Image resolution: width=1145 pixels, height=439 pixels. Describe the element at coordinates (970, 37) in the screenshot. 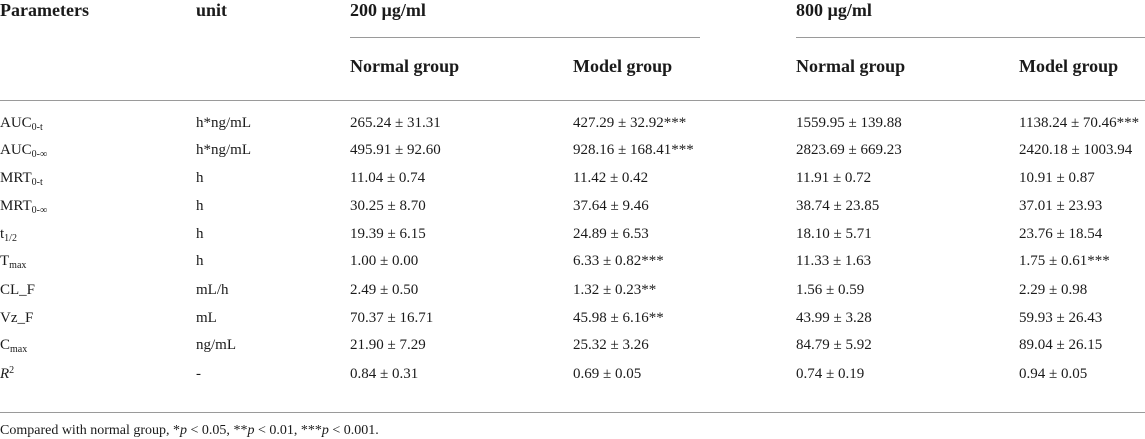

I see `dose-800-underline` at that location.